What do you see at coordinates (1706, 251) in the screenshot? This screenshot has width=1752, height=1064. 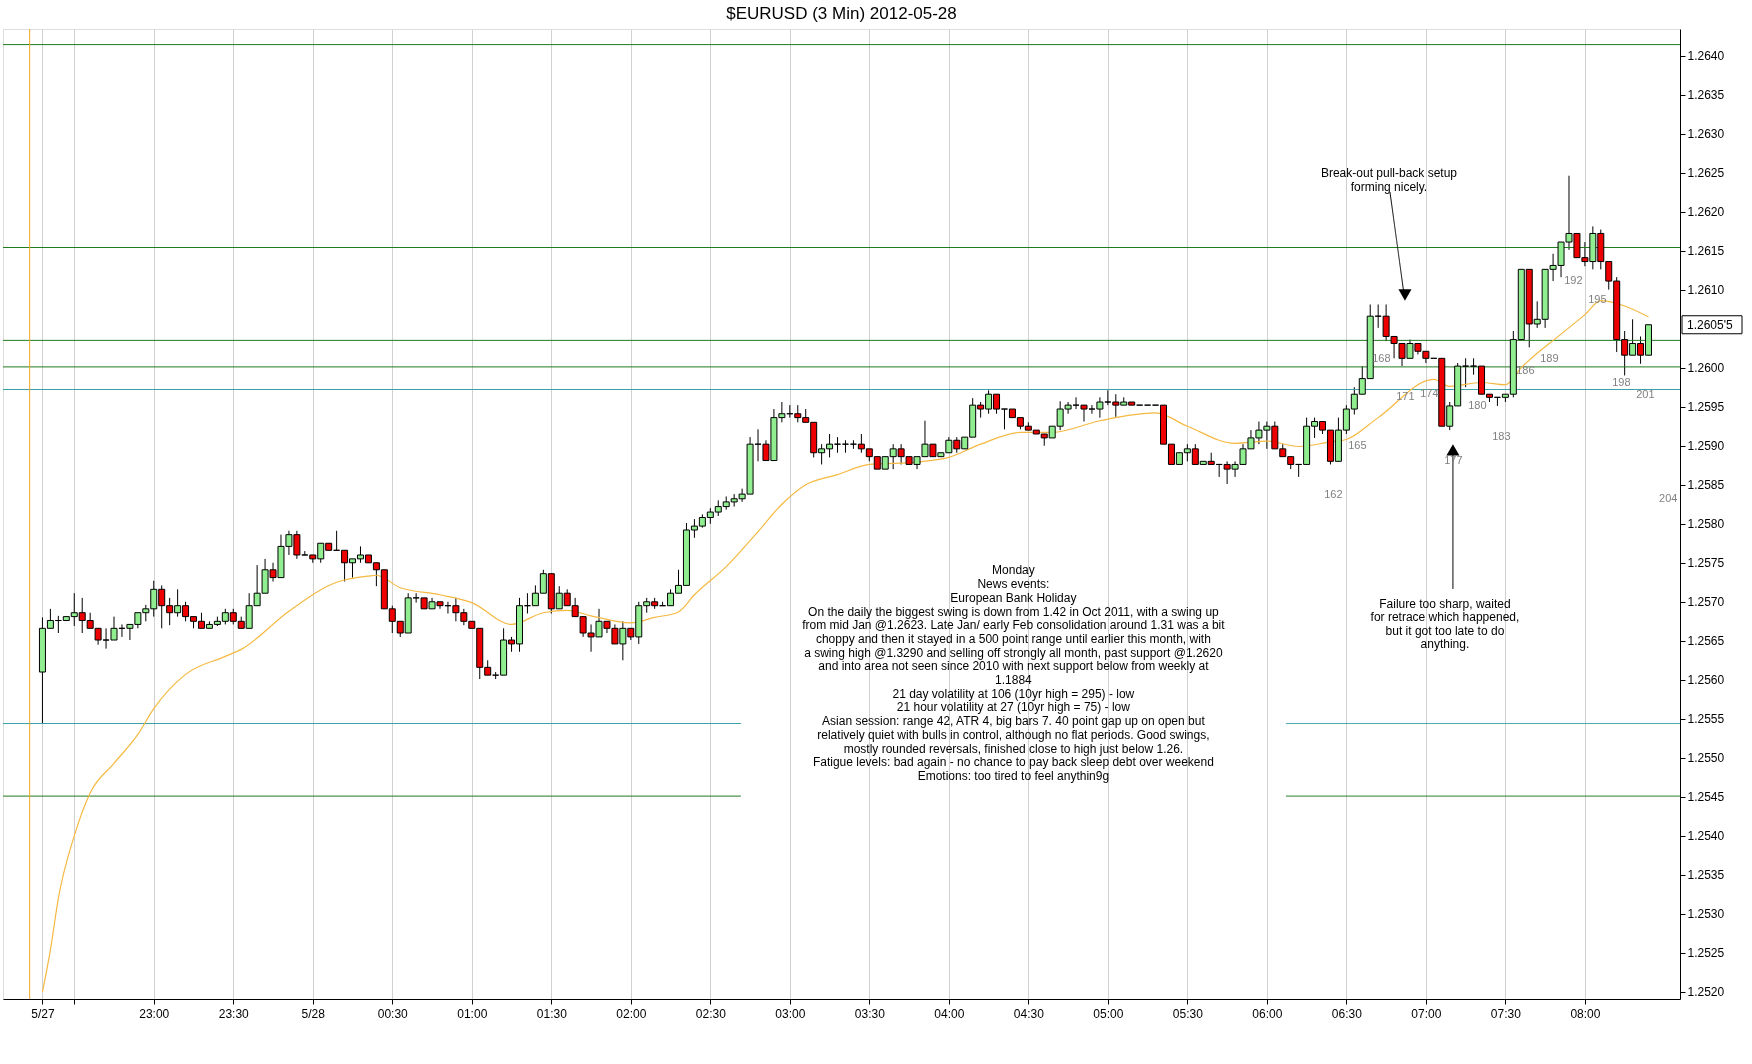 I see `y-tick-label: 1.2615` at bounding box center [1706, 251].